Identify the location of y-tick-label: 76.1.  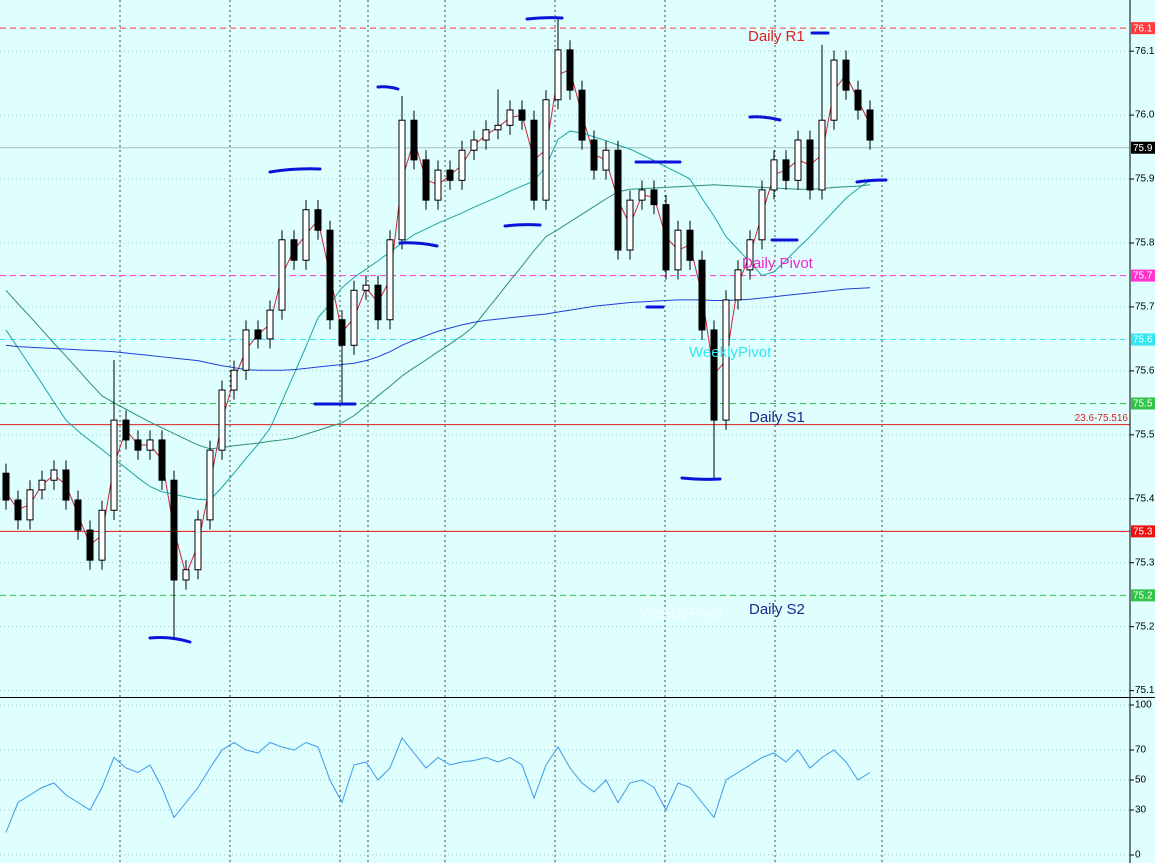
(1145, 51).